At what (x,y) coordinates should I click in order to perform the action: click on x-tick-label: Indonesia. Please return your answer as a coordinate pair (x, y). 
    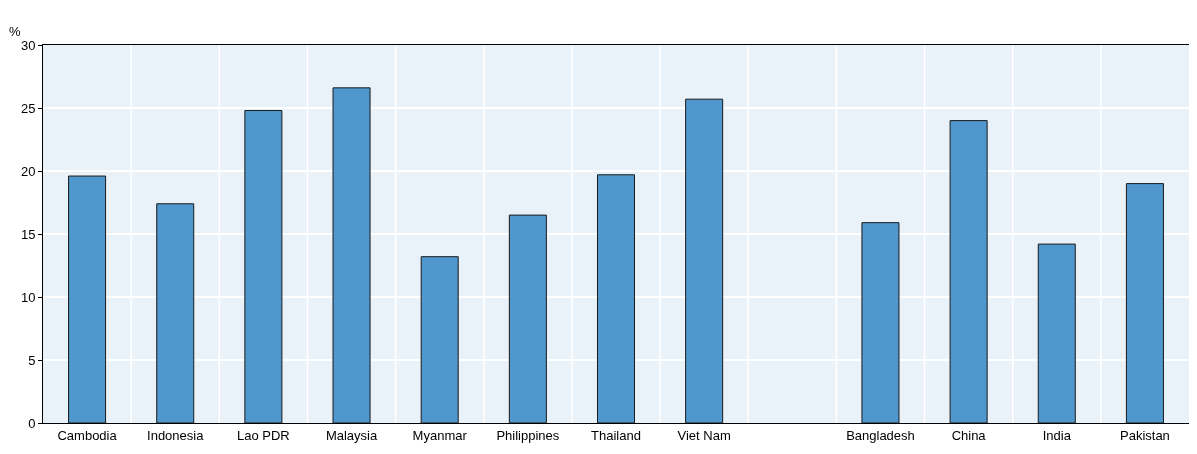
    Looking at the image, I should click on (176, 435).